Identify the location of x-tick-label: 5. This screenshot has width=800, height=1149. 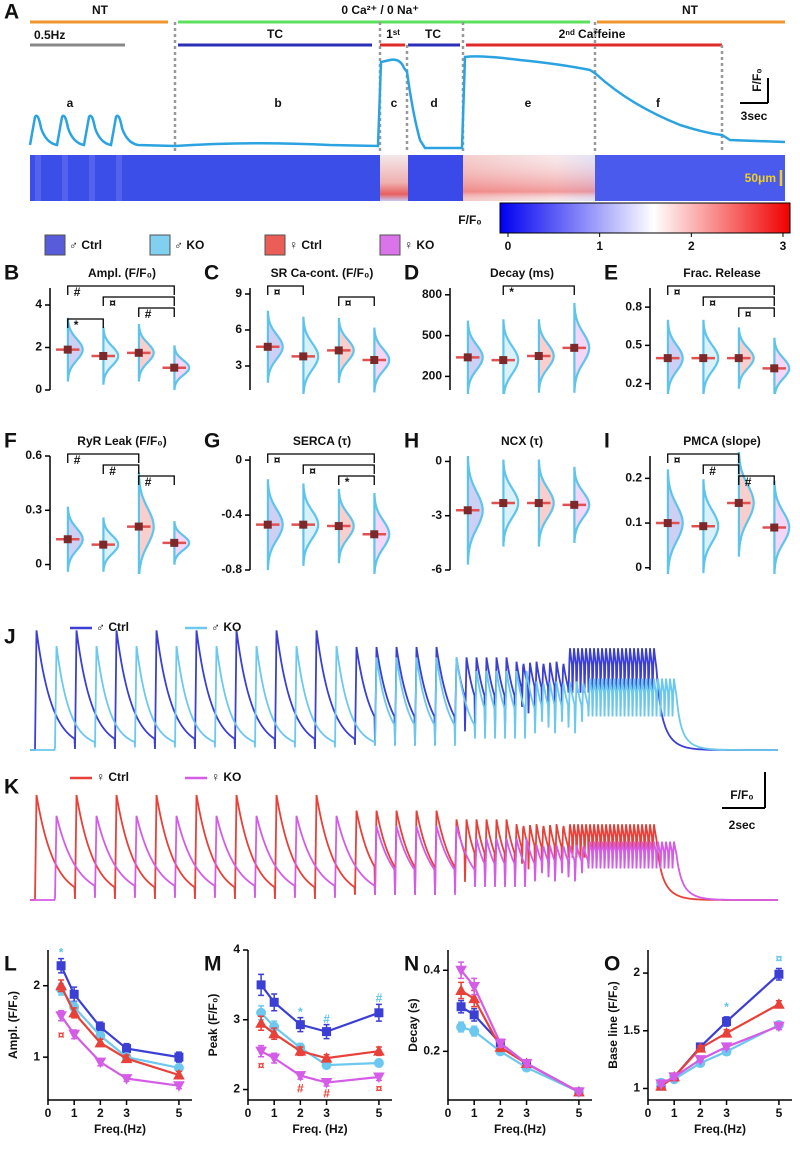
(579, 1113).